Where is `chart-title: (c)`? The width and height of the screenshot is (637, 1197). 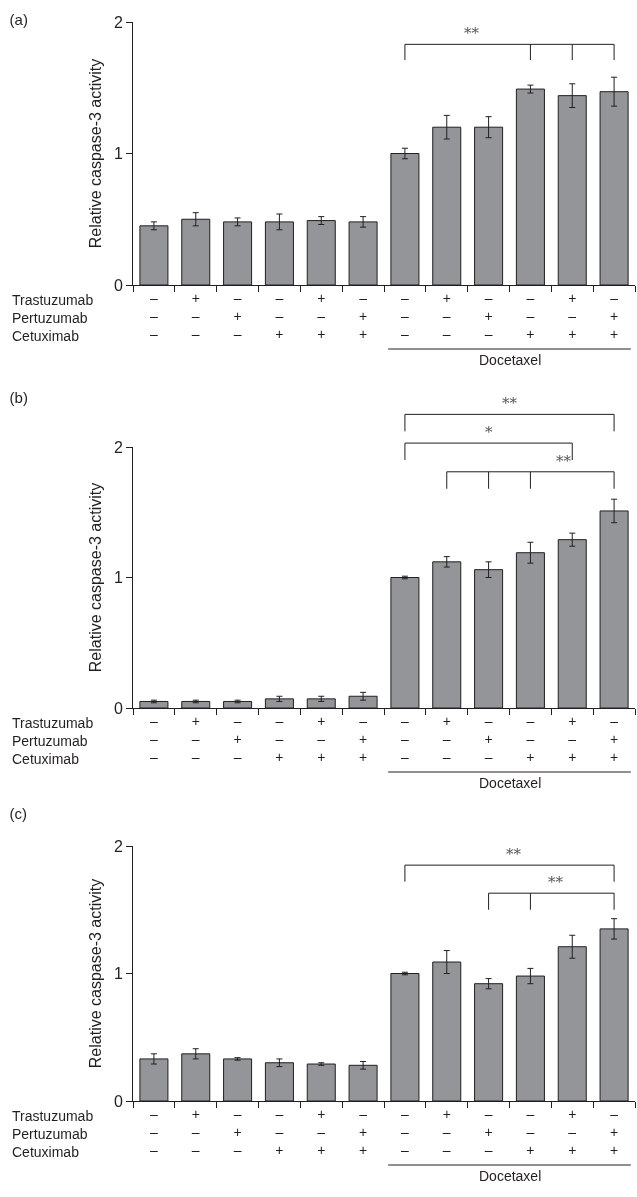 chart-title: (c) is located at coordinates (18, 813).